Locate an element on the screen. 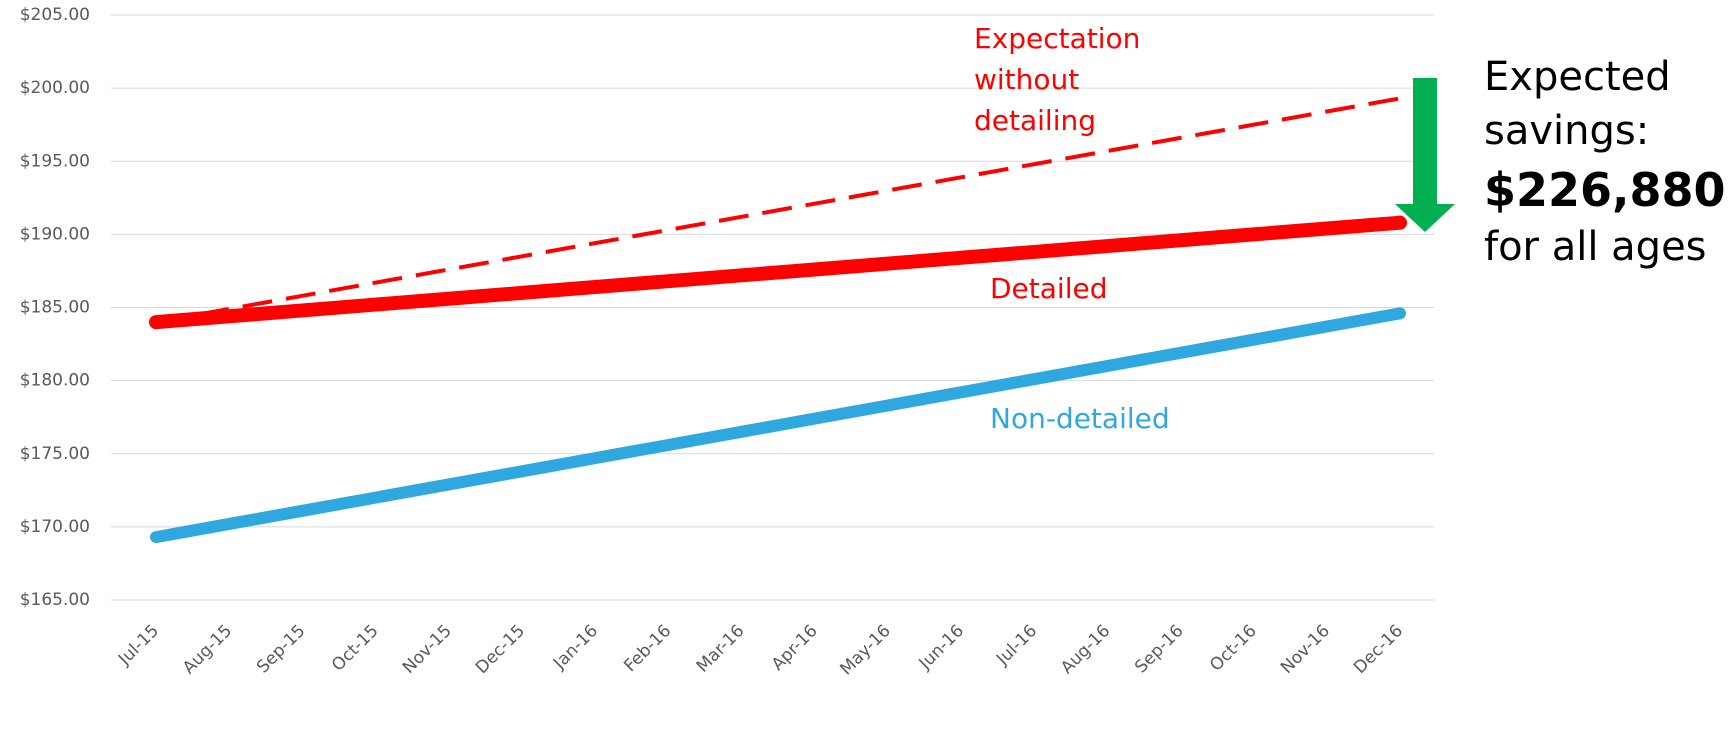 The height and width of the screenshot is (746, 1736). y-tick-label: $170.00 is located at coordinates (55, 527).